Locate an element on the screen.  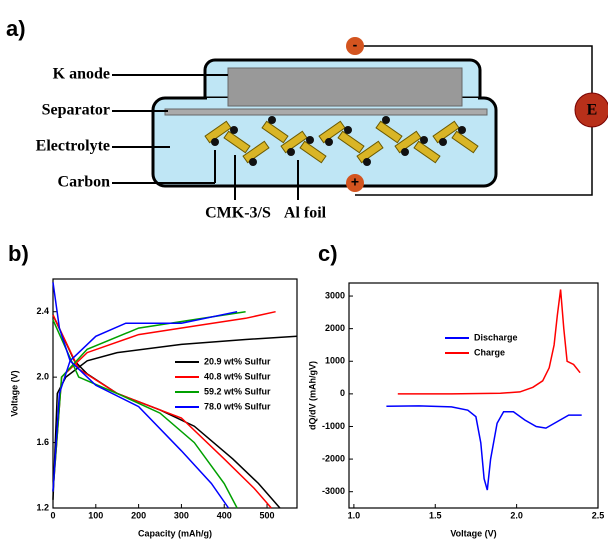
x-tick-label: 100 is located at coordinates (95, 515).